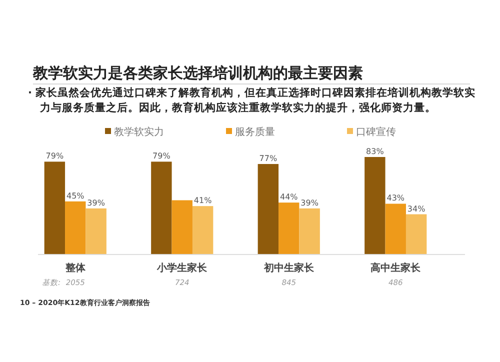 Image resolution: width=500 pixels, height=362 pixels. Describe the element at coordinates (416, 209) in the screenshot. I see `data-label: 34%` at that location.